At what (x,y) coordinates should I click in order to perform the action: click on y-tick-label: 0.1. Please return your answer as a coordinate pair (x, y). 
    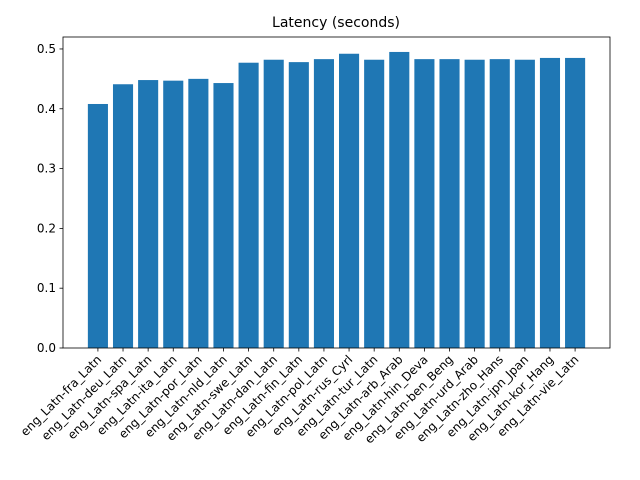
    Looking at the image, I should click on (46, 288).